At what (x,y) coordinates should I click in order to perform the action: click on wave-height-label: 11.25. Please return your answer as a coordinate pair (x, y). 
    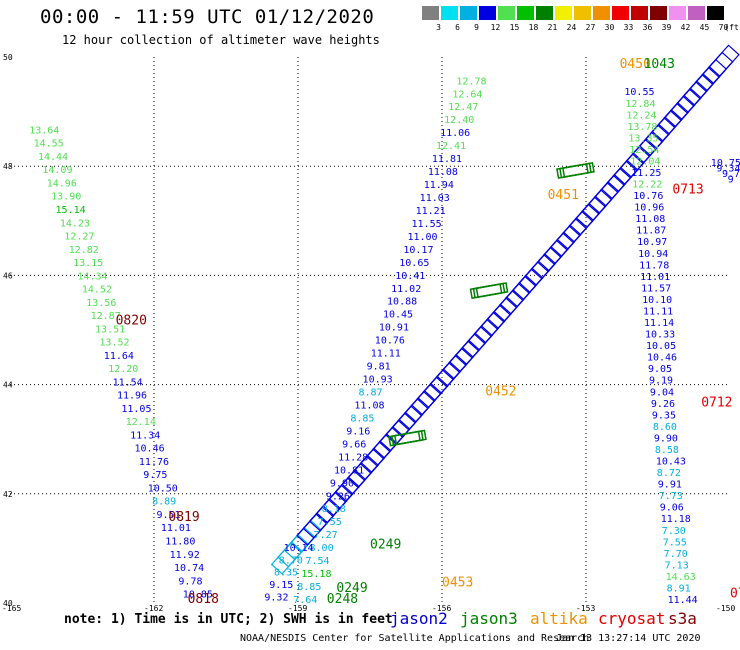
    Looking at the image, I should click on (646, 173).